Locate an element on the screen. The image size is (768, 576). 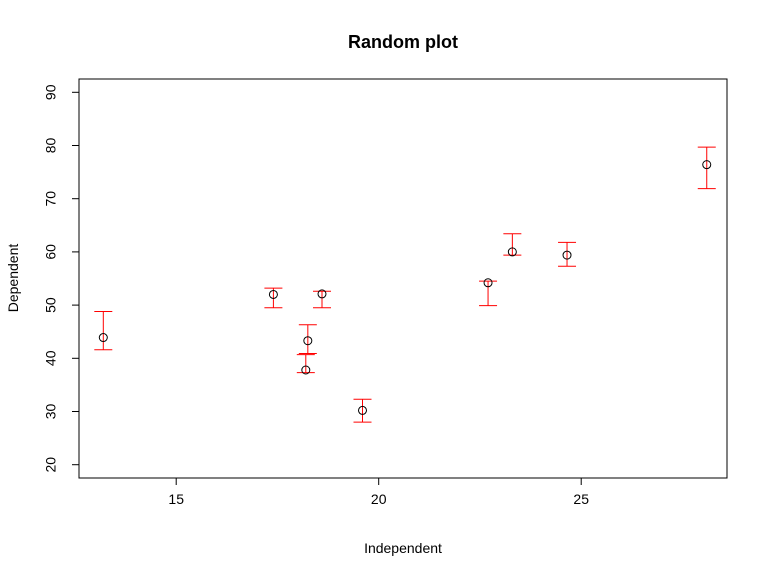
x-tick-label: 20 is located at coordinates (379, 499).